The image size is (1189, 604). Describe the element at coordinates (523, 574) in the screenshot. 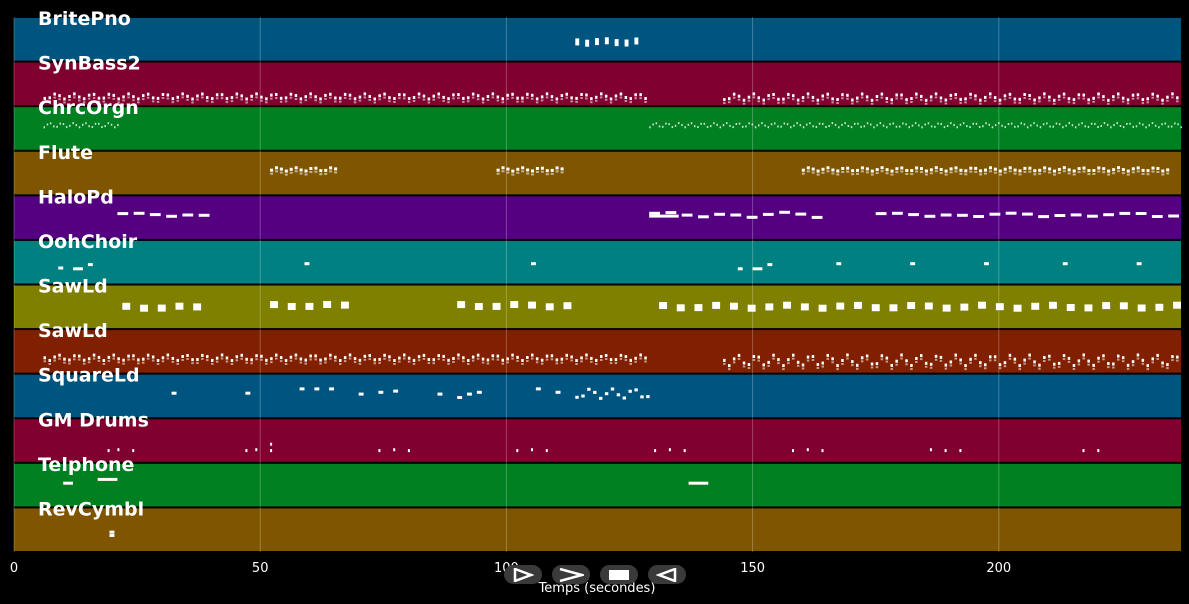

I see `play-button` at that location.